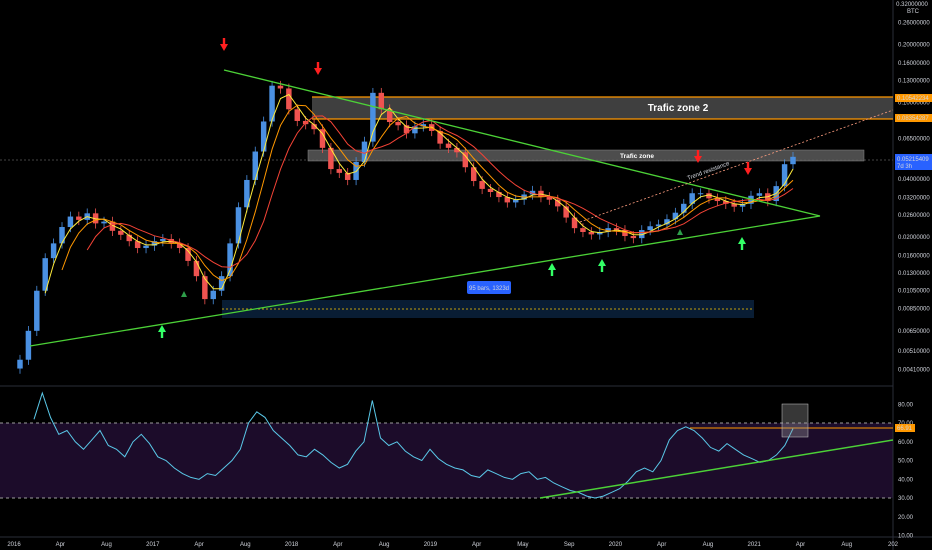  I want to click on rsi-tick-4: 40.00, so click(906, 480).